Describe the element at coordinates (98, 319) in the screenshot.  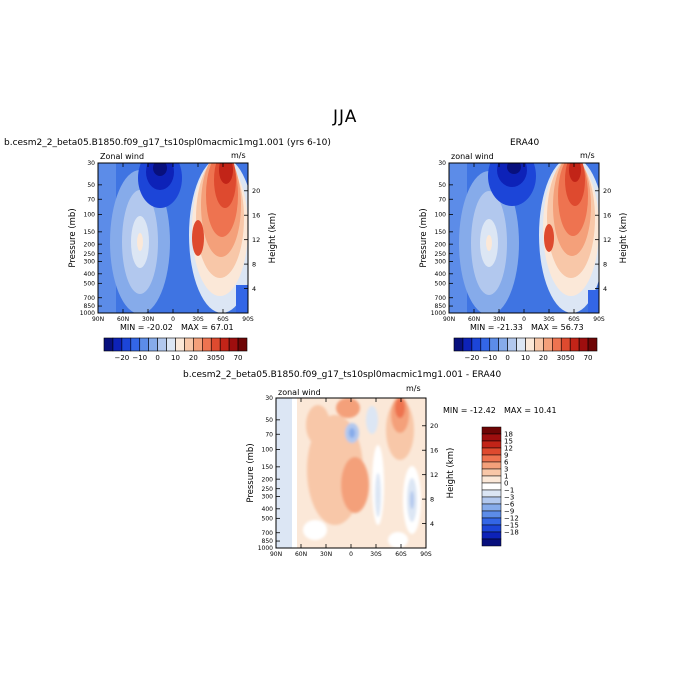
I see `model-x-tick-label: 90N` at that location.